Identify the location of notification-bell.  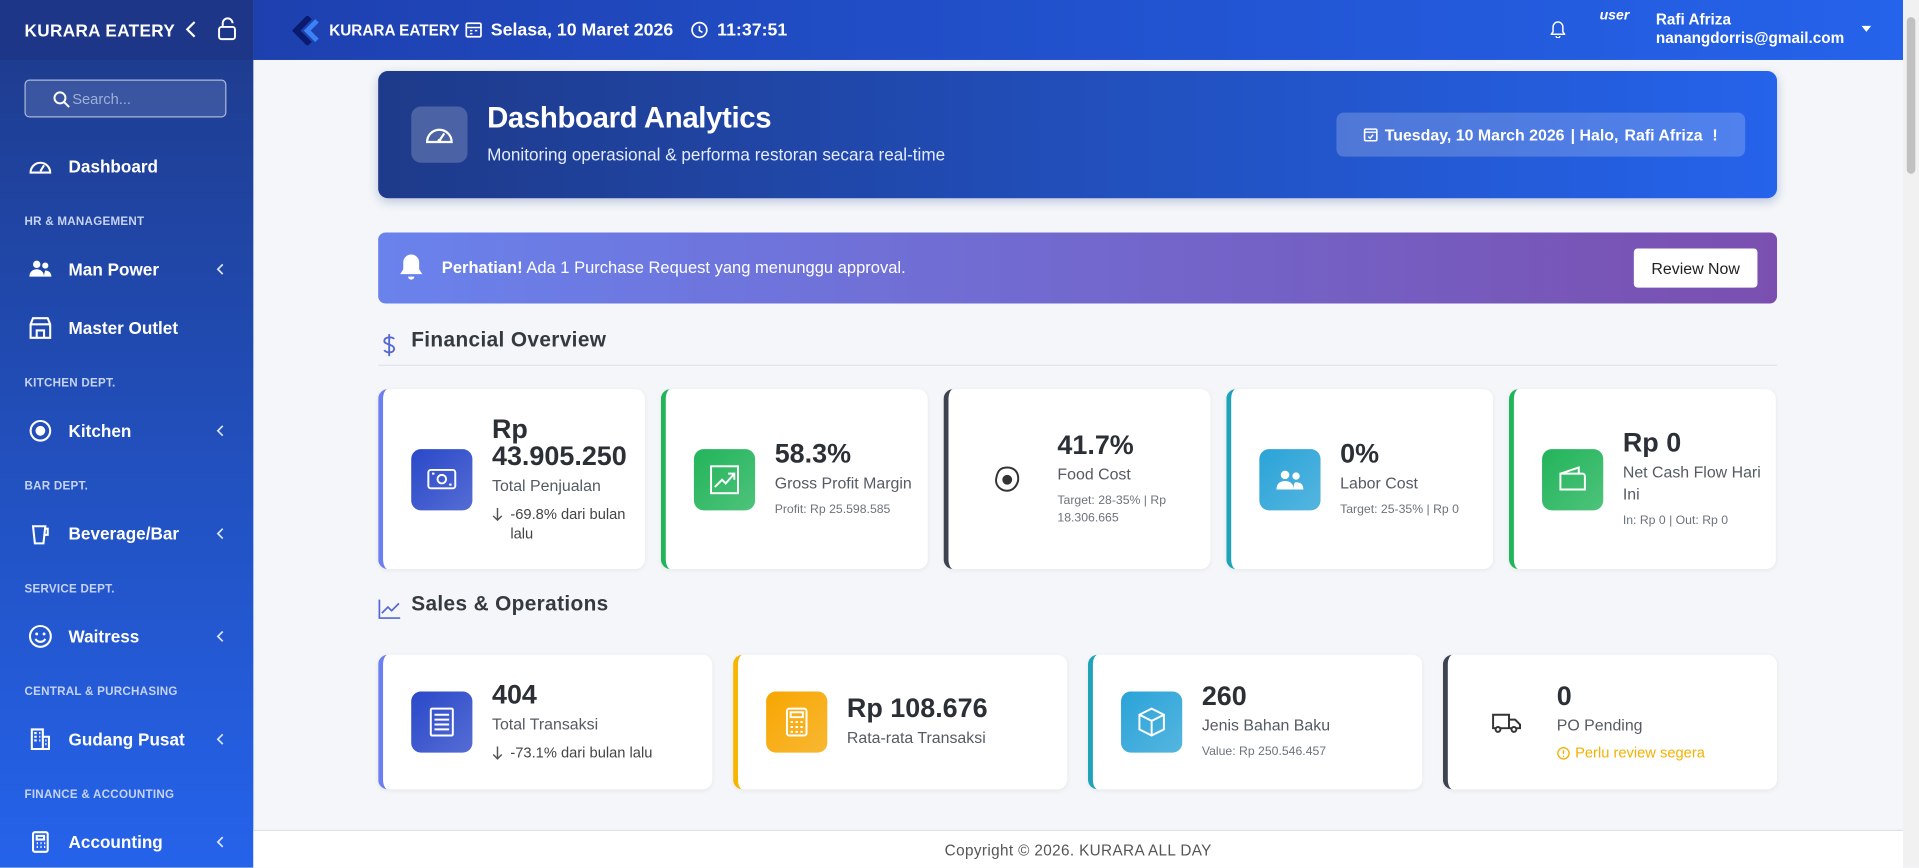
(1558, 29).